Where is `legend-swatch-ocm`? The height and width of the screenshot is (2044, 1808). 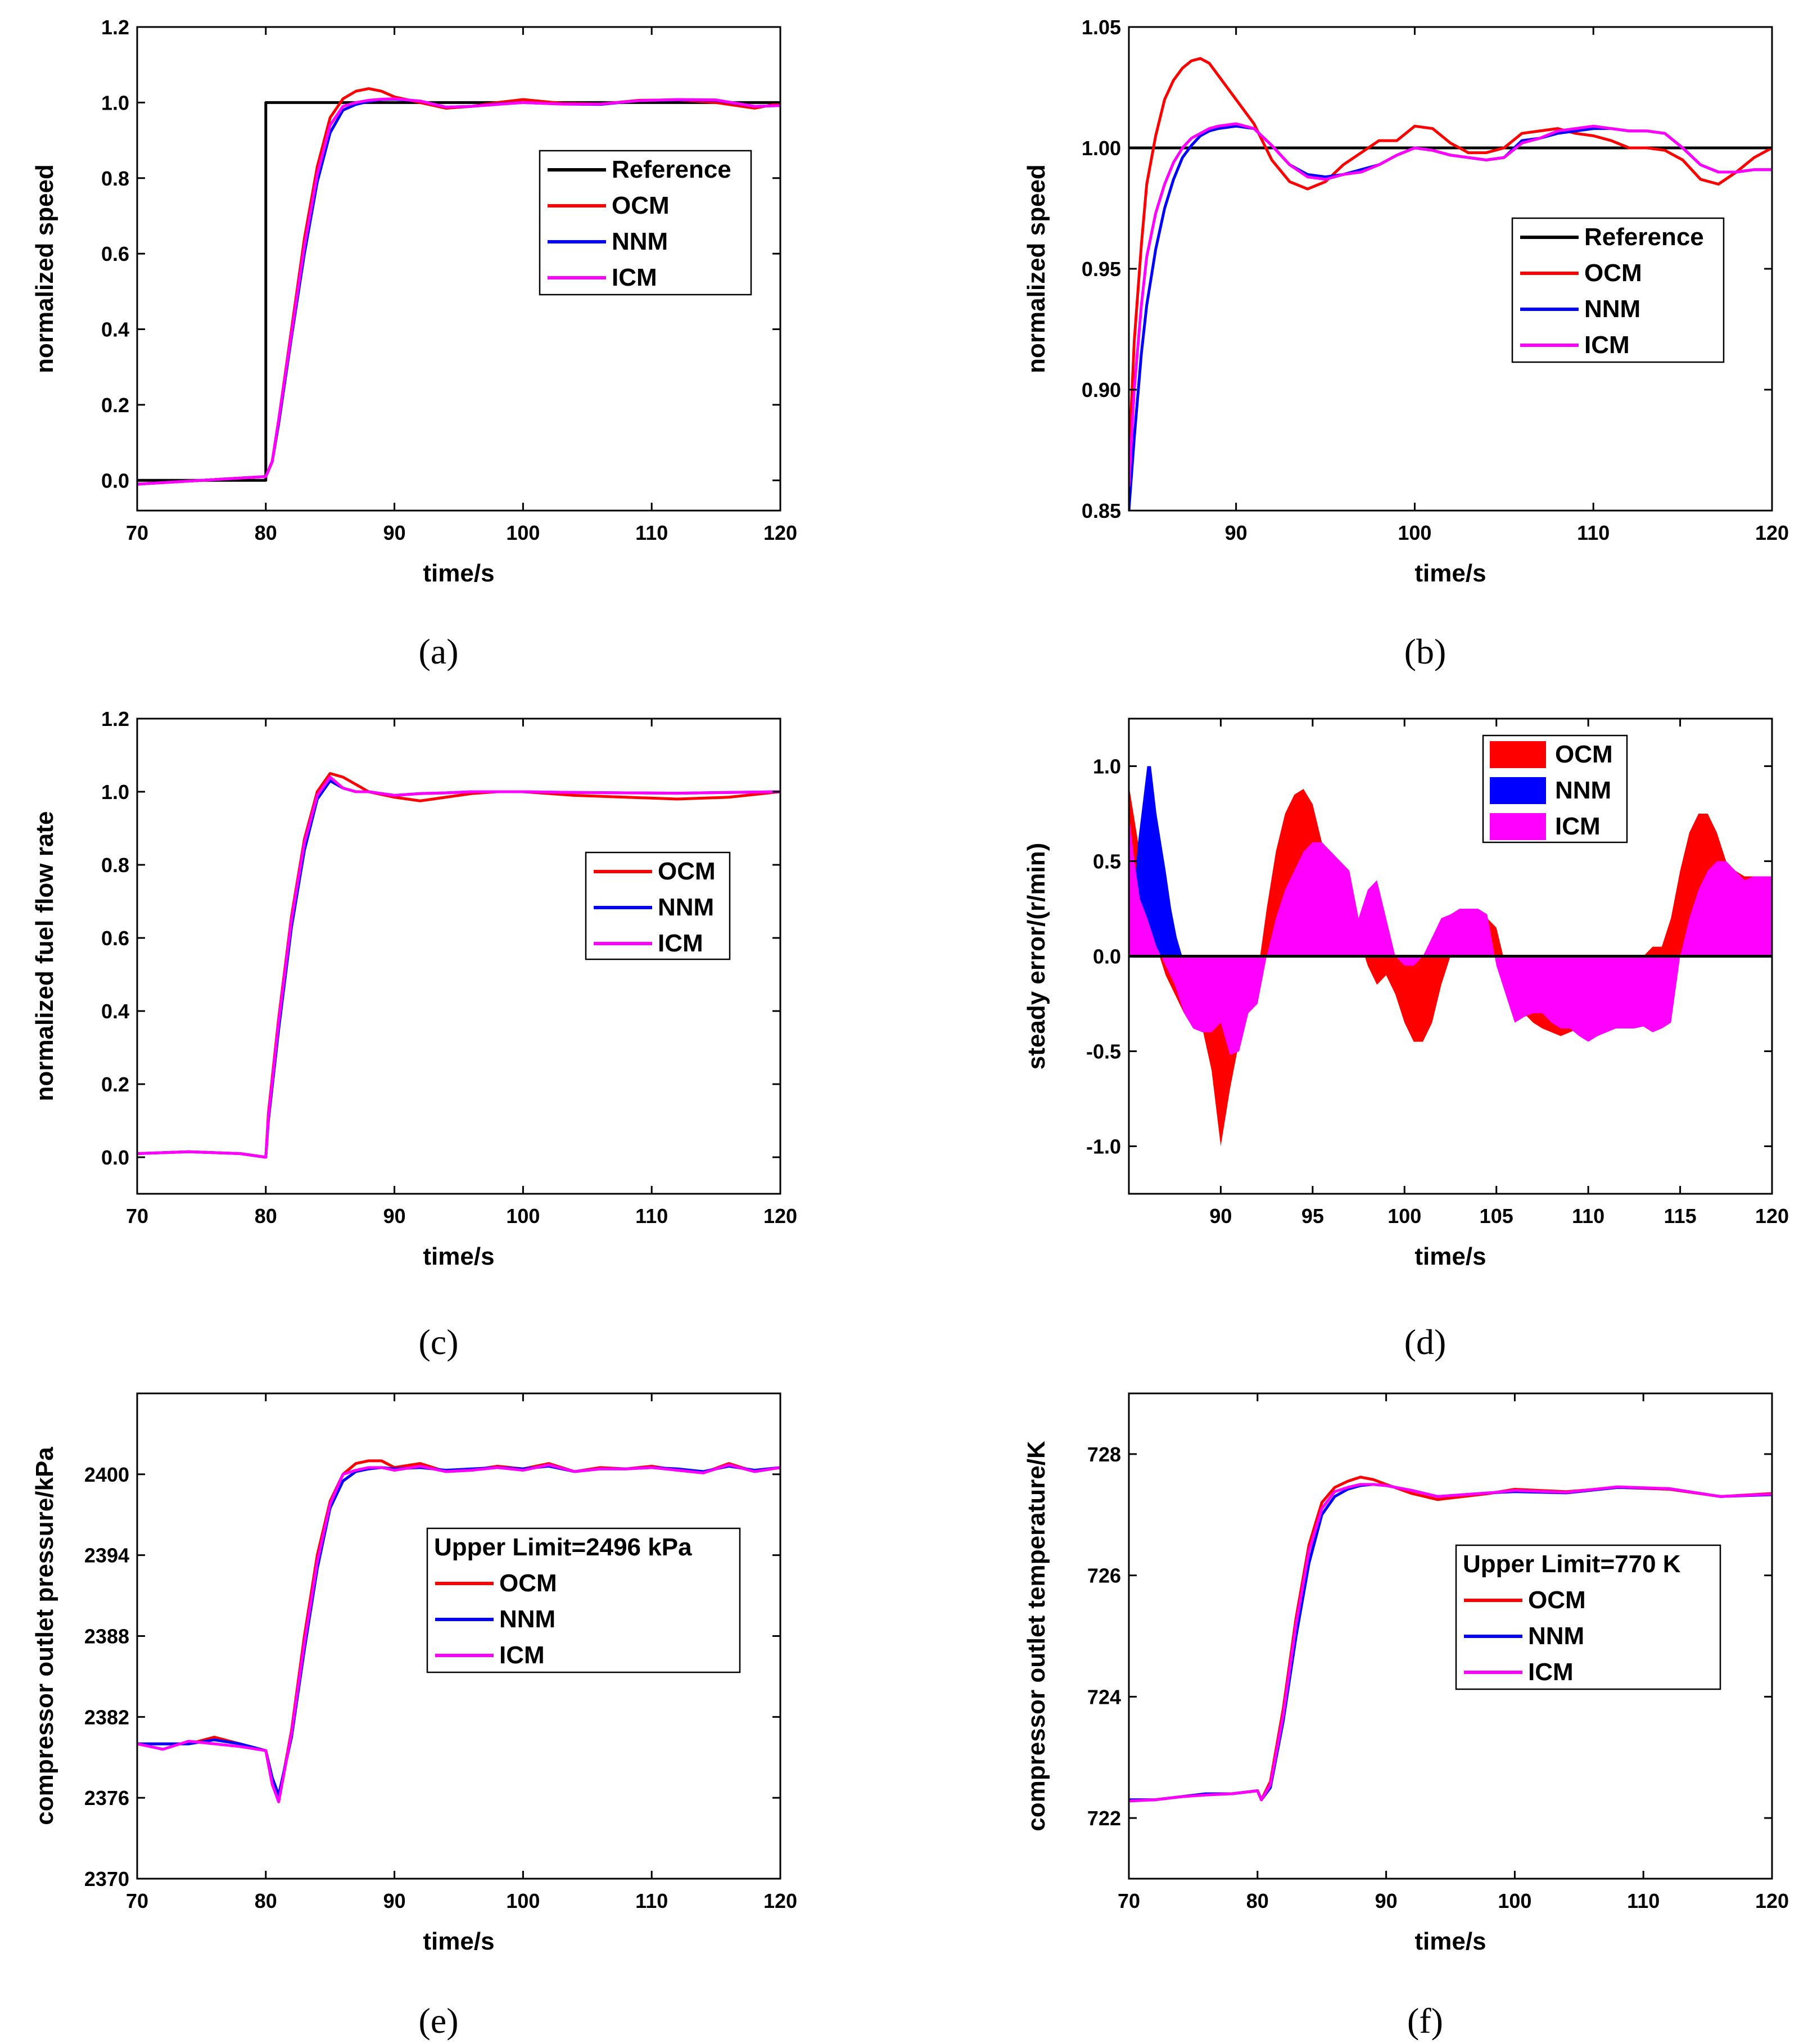 legend-swatch-ocm is located at coordinates (1518, 754).